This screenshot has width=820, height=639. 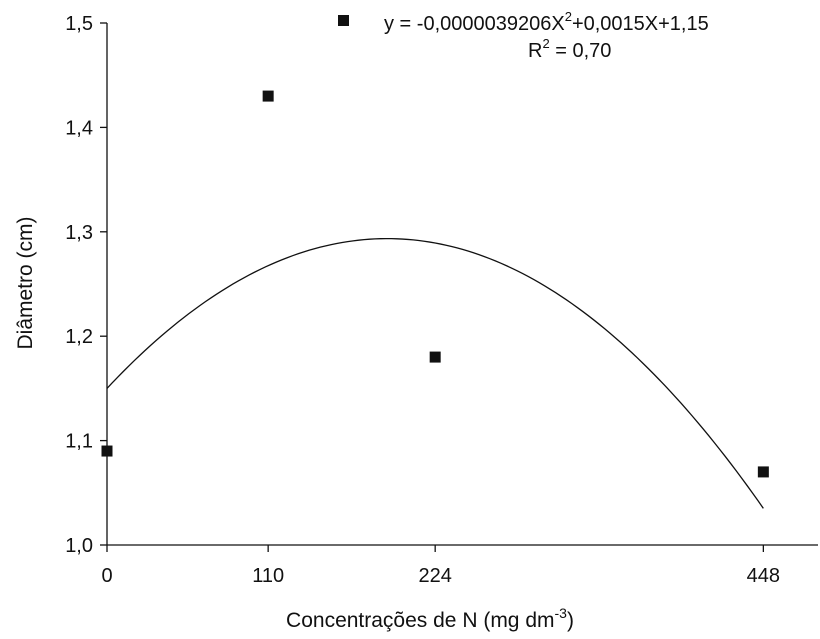 I want to click on x-axis-title: Concentrações de N (mg dm-3), so click(x=430, y=618).